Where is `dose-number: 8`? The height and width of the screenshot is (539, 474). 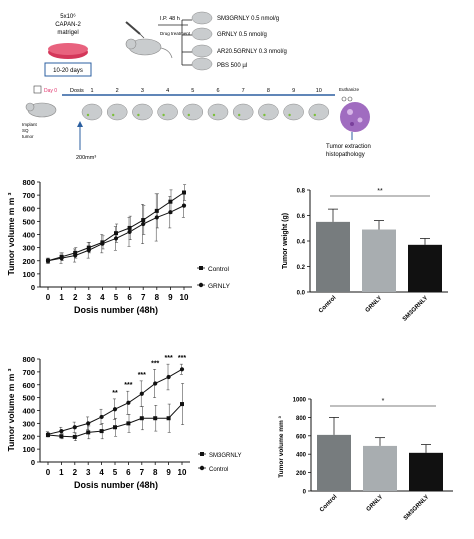 dose-number: 8 is located at coordinates (268, 91).